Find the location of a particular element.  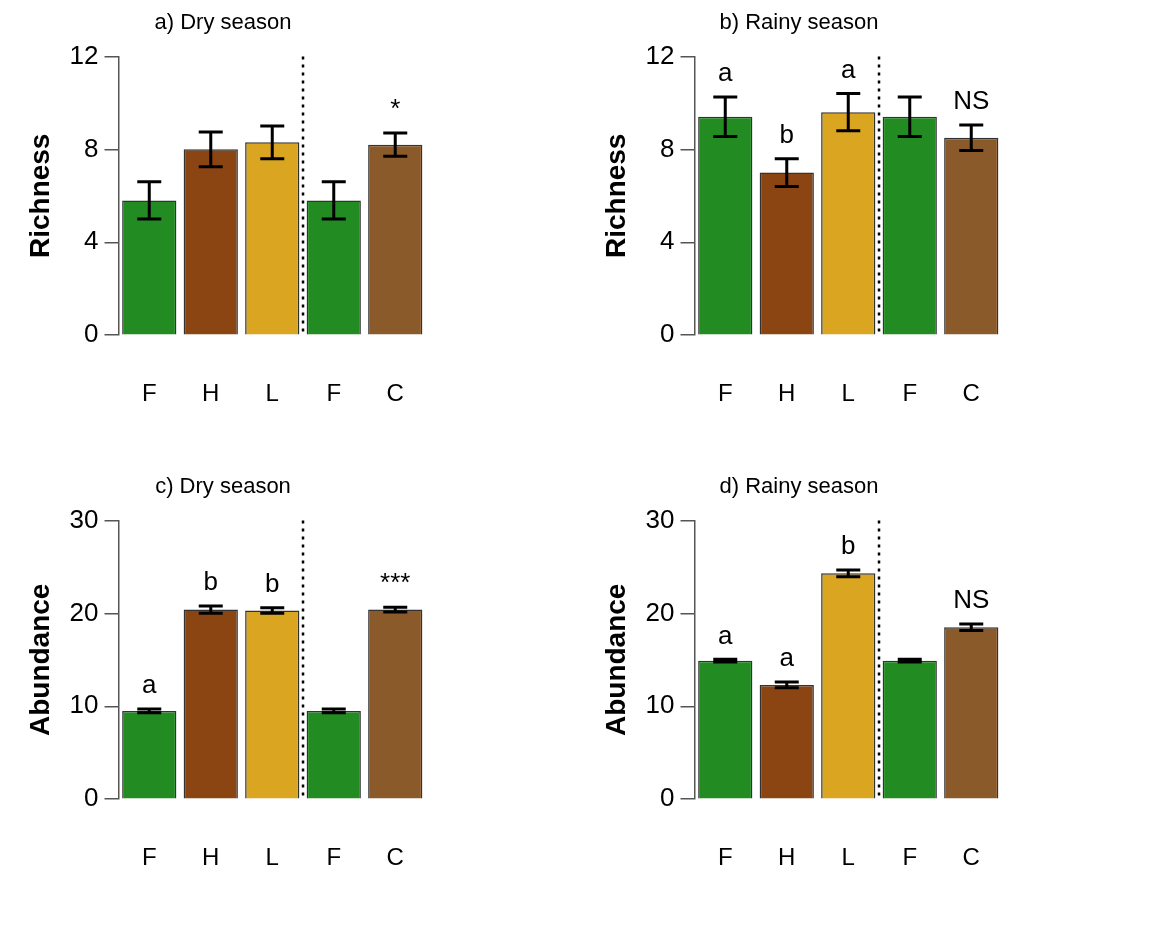

chart-title: b) Rainy season is located at coordinates (799, 22).